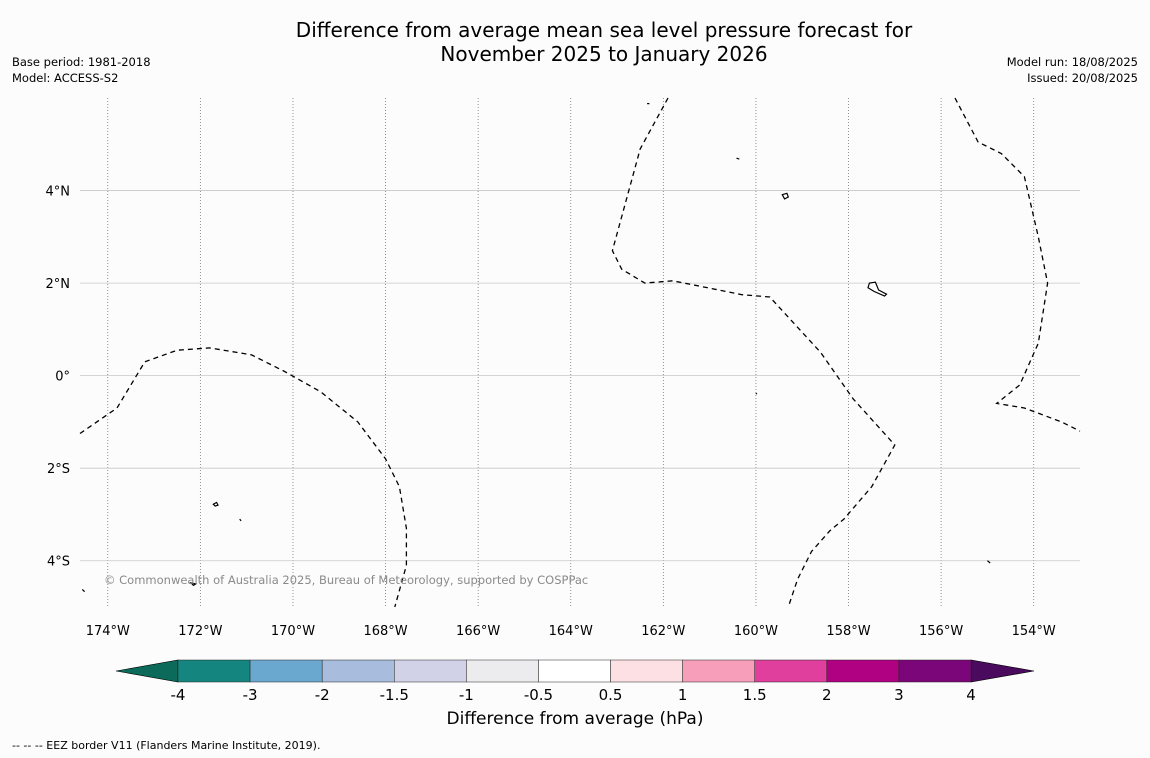  I want to click on lon-tick-label: 154°W, so click(1034, 631).